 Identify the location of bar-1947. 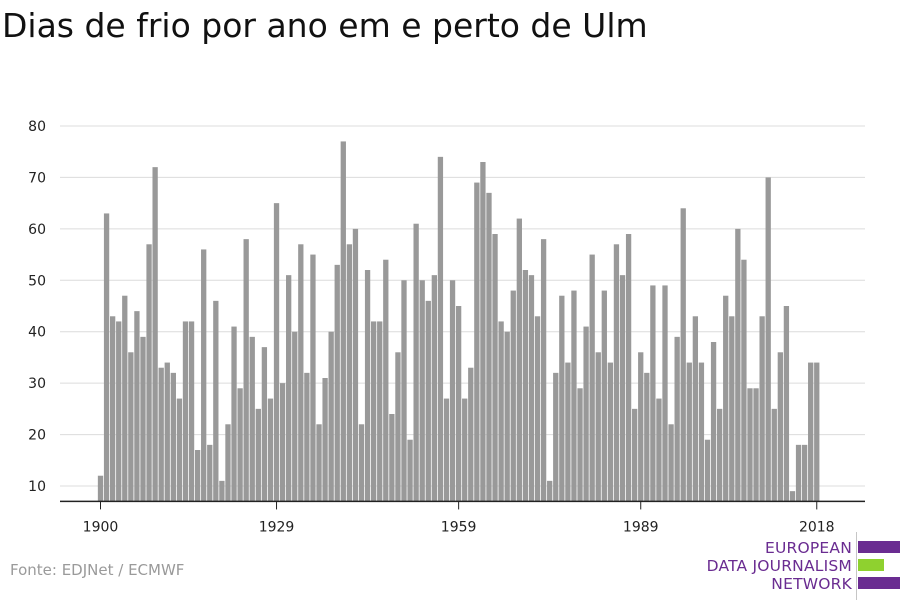
(386, 380).